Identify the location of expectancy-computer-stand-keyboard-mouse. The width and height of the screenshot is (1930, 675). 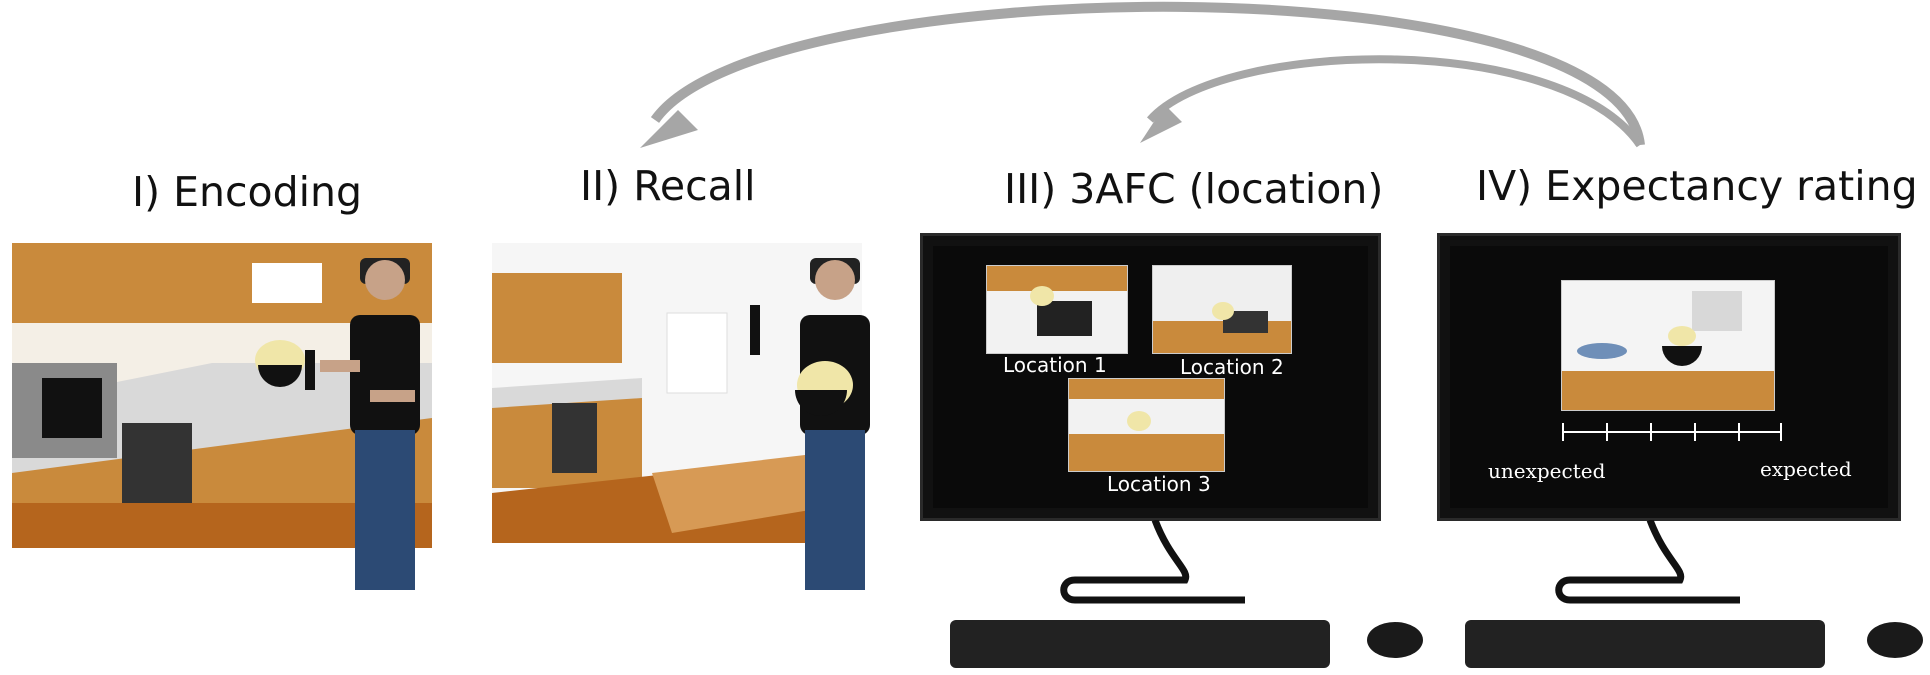
(1694, 594).